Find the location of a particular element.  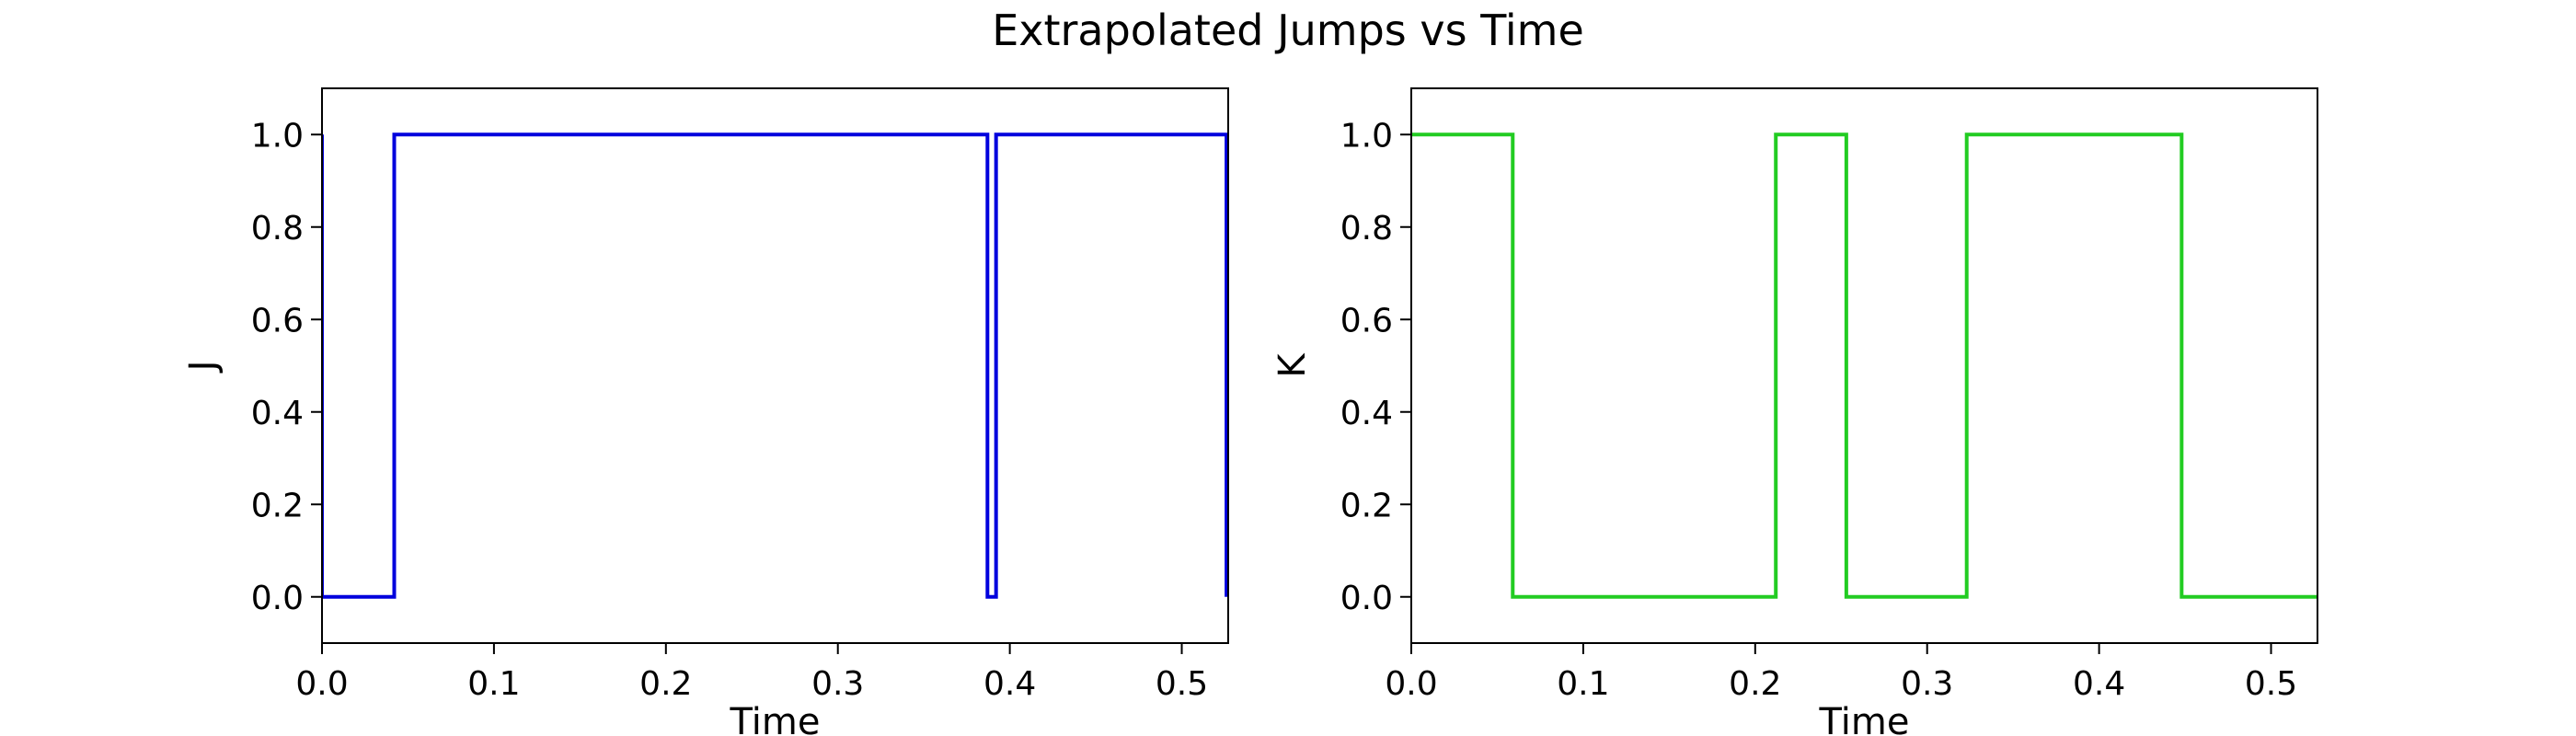

y-axis-label: K is located at coordinates (1292, 365).